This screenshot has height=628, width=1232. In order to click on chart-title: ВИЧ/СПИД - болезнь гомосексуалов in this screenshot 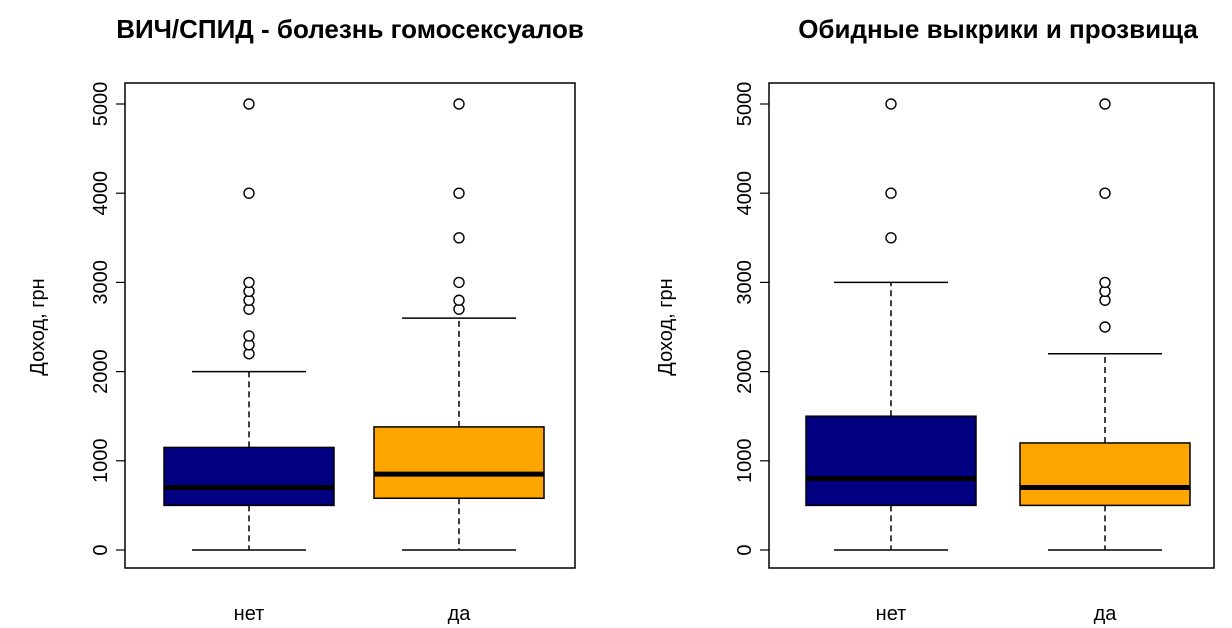, I will do `click(350, 29)`.